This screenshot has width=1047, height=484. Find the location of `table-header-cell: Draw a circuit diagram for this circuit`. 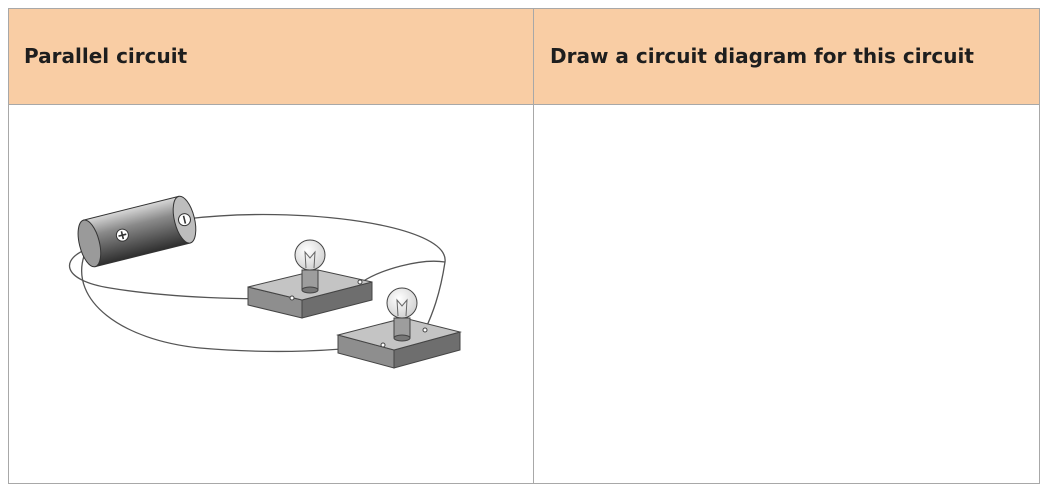

table-header-cell: Draw a circuit diagram for this circuit is located at coordinates (786, 56).